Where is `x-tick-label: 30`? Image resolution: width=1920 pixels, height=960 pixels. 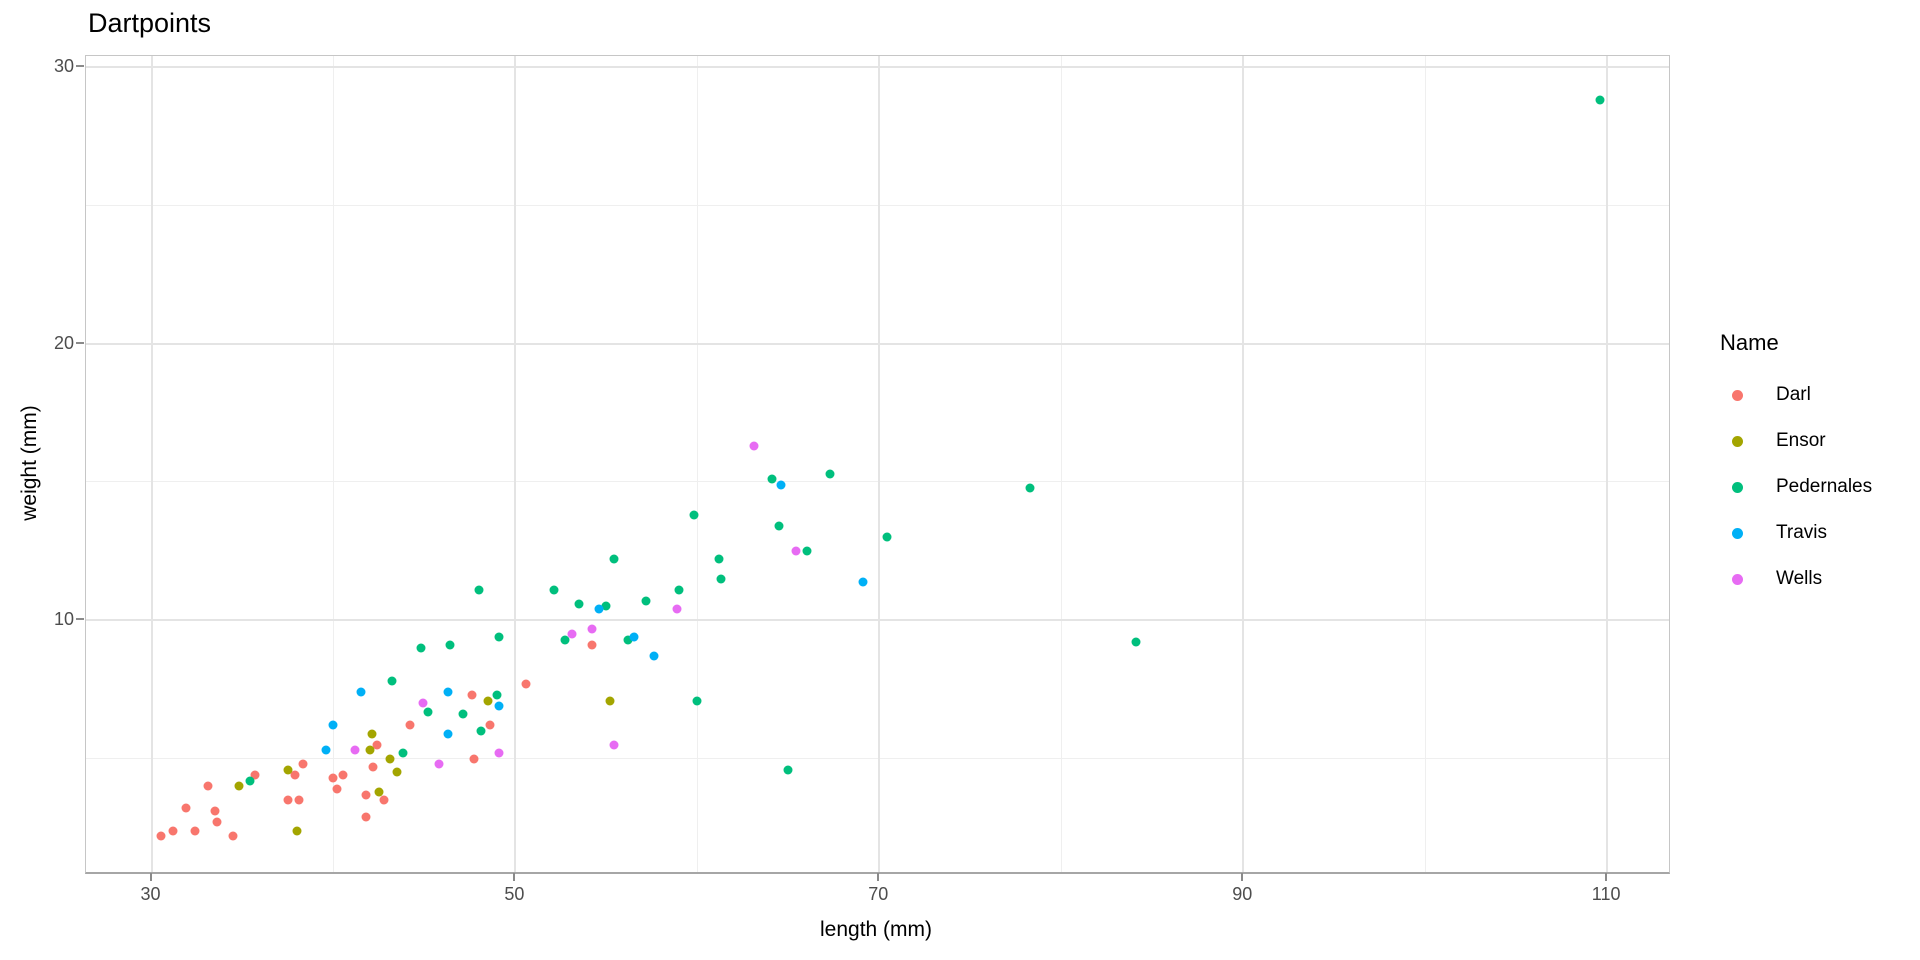
x-tick-label: 30 is located at coordinates (150, 894).